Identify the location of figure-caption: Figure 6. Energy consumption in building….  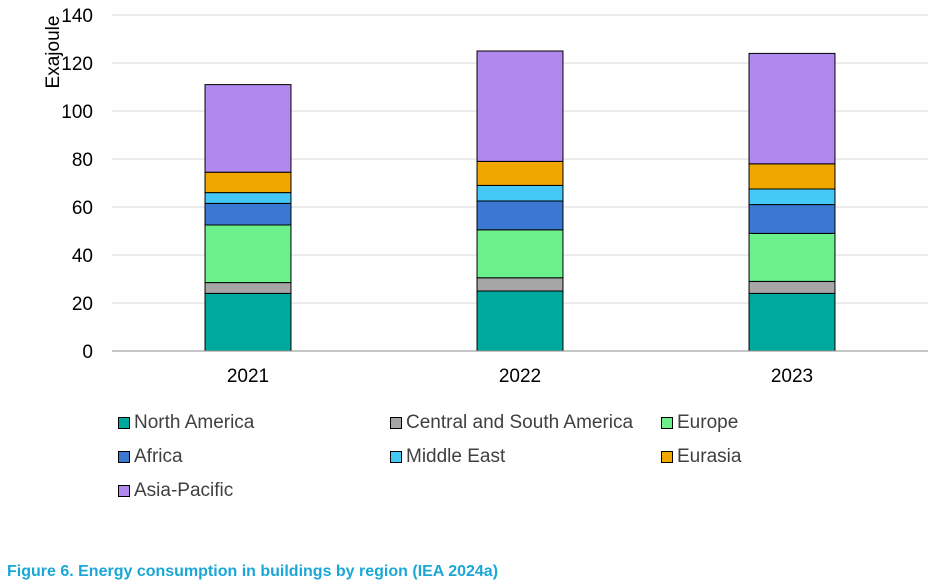
(253, 571).